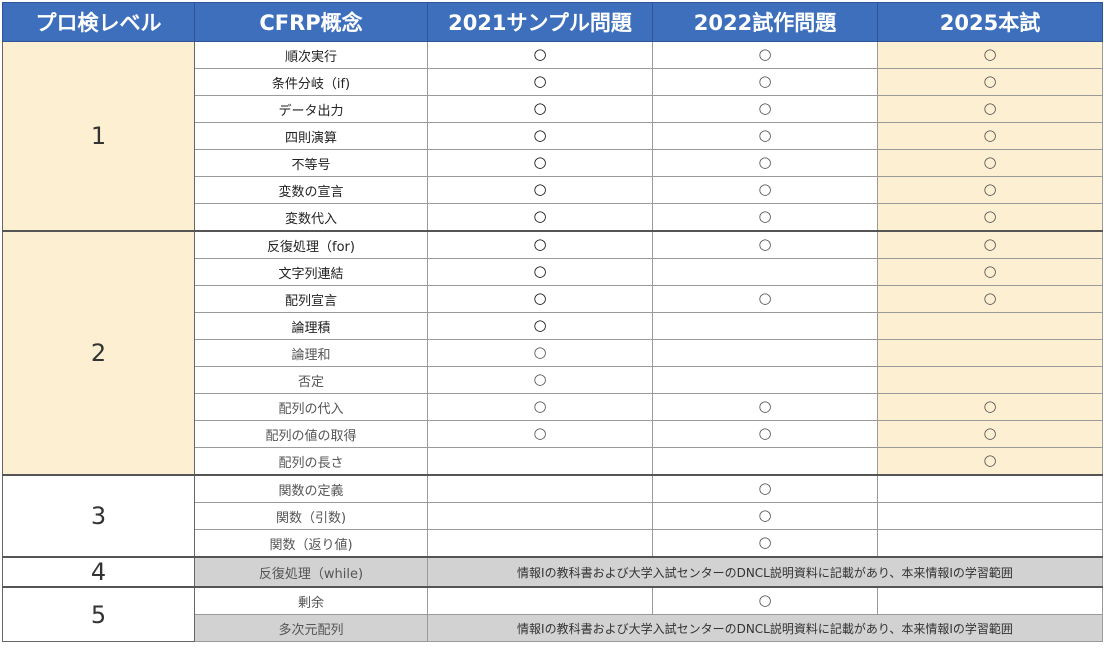  Describe the element at coordinates (311, 488) in the screenshot. I see `concept-cell: 関数の定義` at that location.